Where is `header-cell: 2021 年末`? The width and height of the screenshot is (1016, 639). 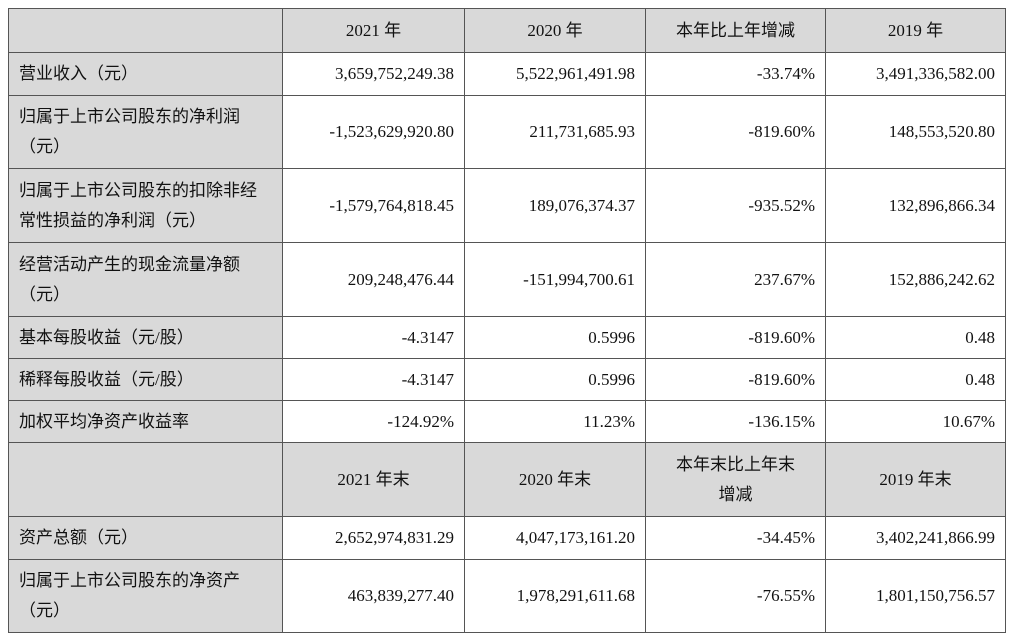 header-cell: 2021 年末 is located at coordinates (373, 479).